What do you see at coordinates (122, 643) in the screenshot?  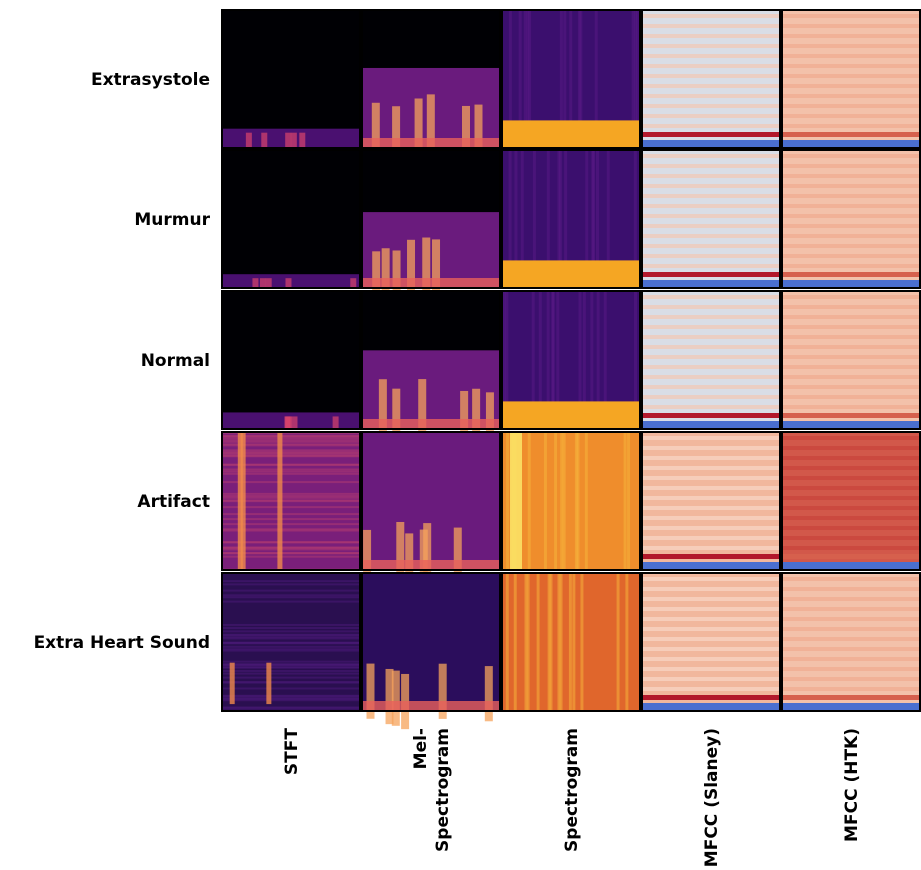 I see `row-label: Extra Heart Sound` at bounding box center [122, 643].